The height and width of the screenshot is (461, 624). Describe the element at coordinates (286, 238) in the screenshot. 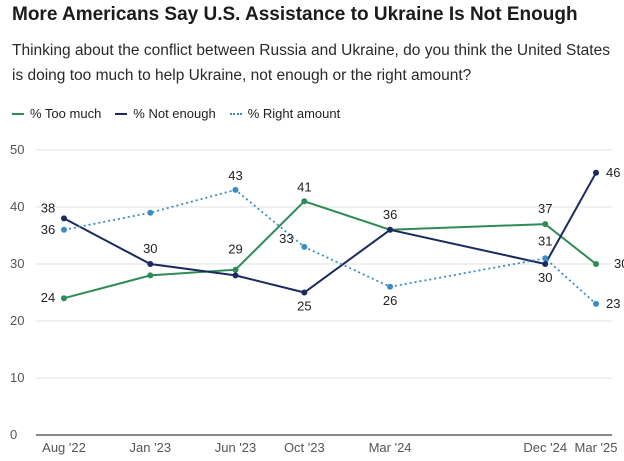

I see `data-label-right-amount: 33` at that location.